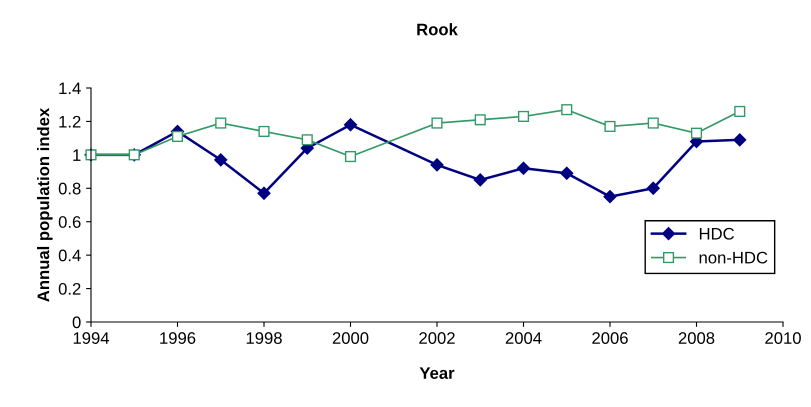 This screenshot has height=407, width=811. What do you see at coordinates (437, 338) in the screenshot?
I see `x-tick-label: 2002` at bounding box center [437, 338].